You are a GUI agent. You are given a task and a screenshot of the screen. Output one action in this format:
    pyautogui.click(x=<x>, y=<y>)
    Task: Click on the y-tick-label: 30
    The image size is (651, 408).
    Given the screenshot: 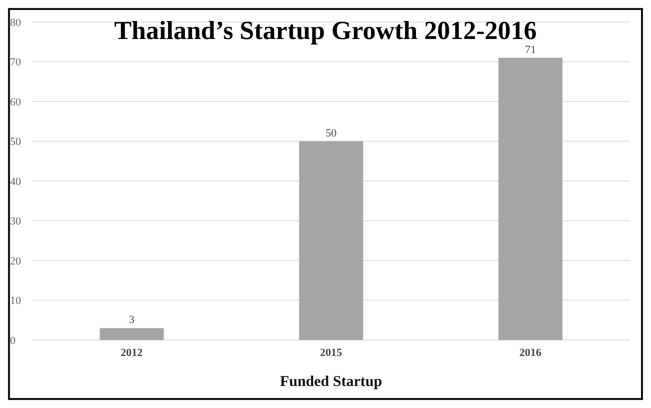 What is the action you would take?
    pyautogui.click(x=16, y=222)
    